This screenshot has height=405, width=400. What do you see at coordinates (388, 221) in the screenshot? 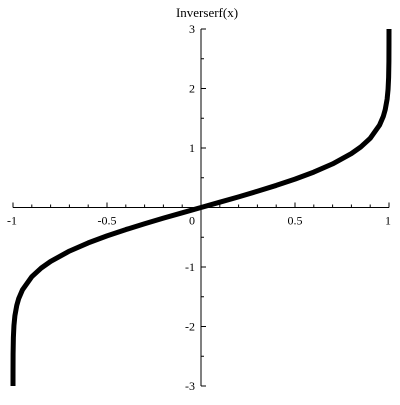
I see `x-tick-label: 1` at bounding box center [388, 221].